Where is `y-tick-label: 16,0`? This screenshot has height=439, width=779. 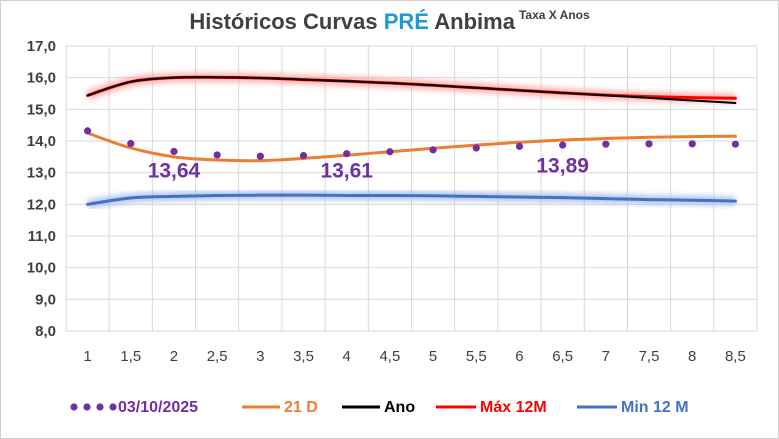
y-tick-label: 16,0 is located at coordinates (41, 78).